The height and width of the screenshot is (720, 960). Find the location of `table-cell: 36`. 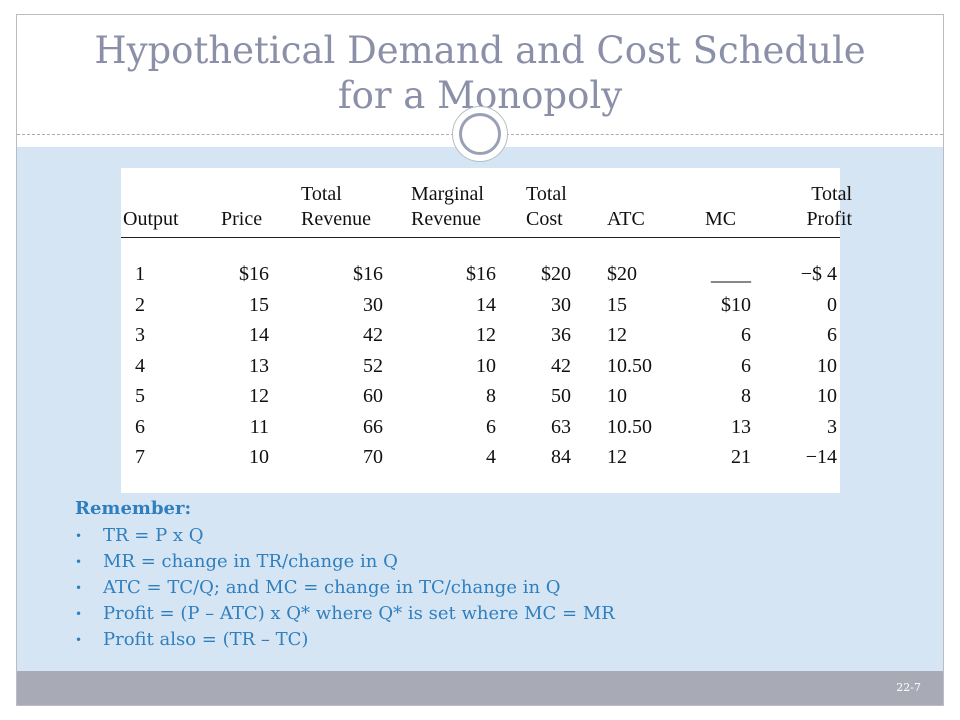

table-cell: 36 is located at coordinates (561, 335).